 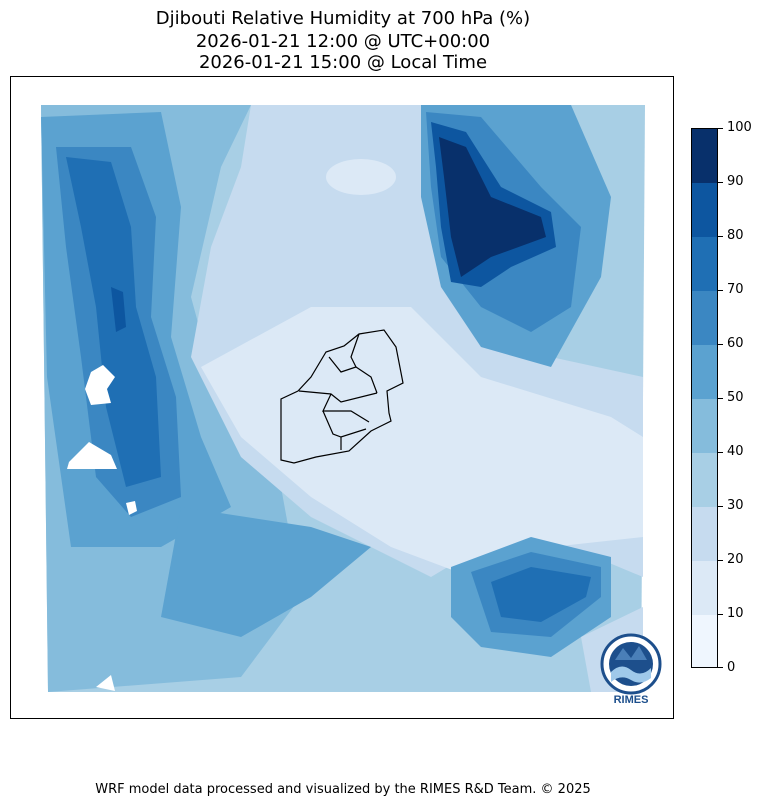 I want to click on colorbar-tick-label: 60, so click(x=735, y=343).